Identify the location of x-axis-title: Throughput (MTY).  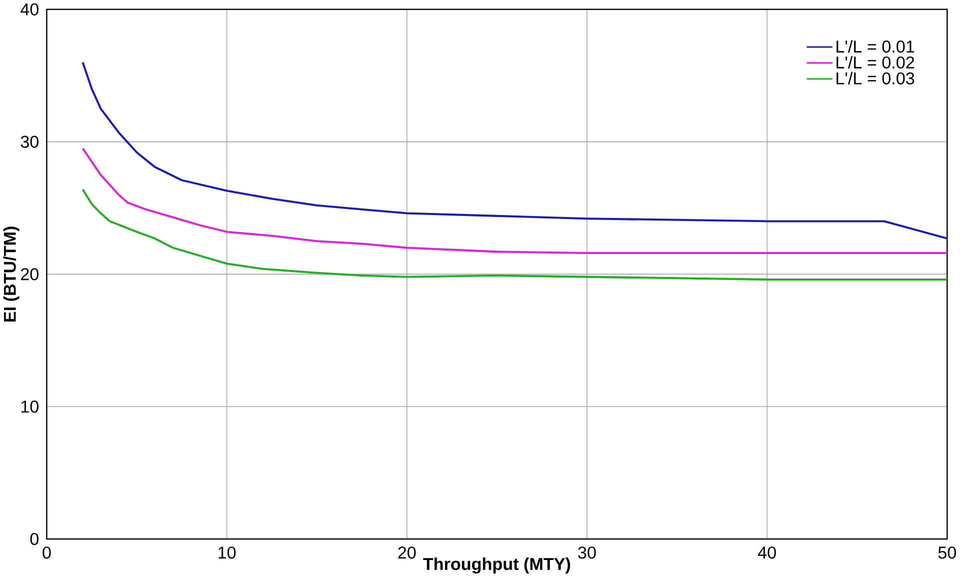
(496, 566).